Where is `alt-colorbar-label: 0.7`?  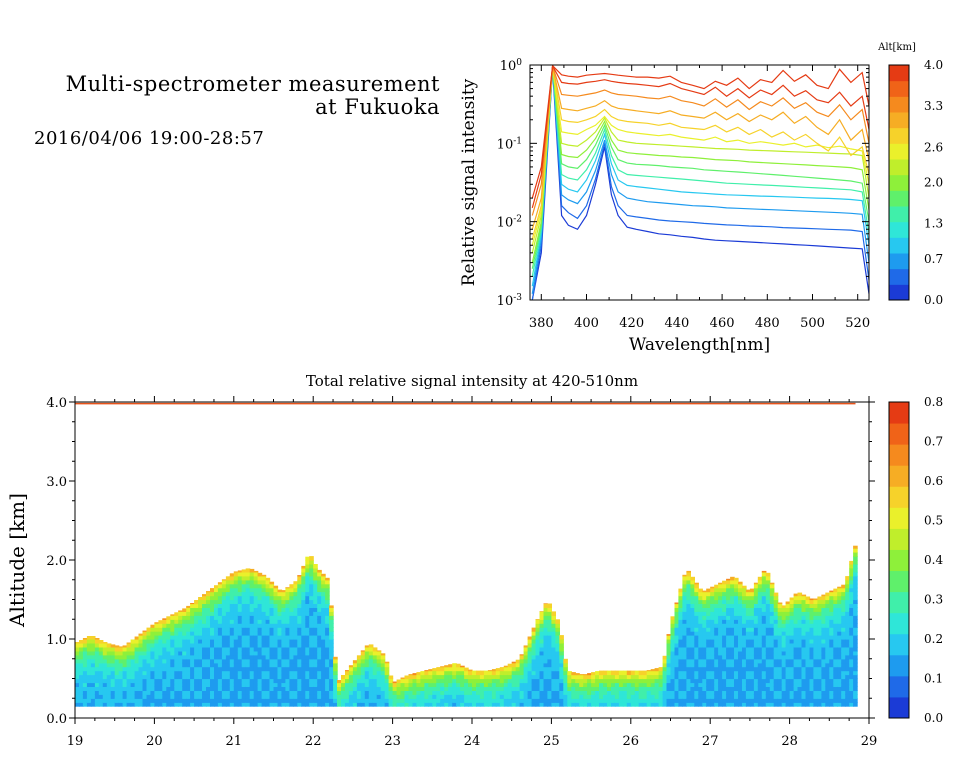
alt-colorbar-label: 0.7 is located at coordinates (933, 259).